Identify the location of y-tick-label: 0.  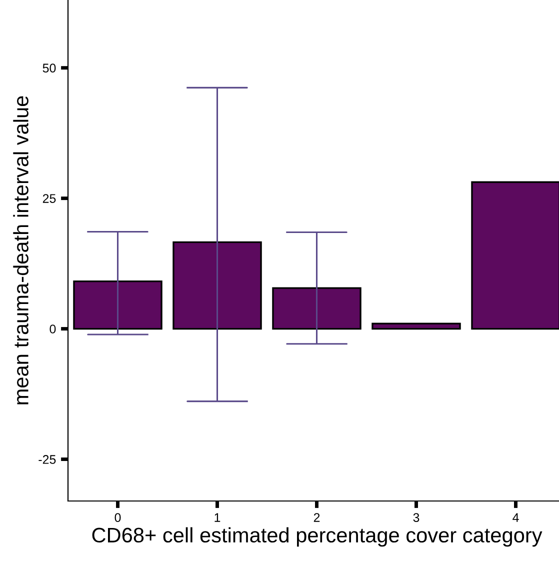
(53, 329).